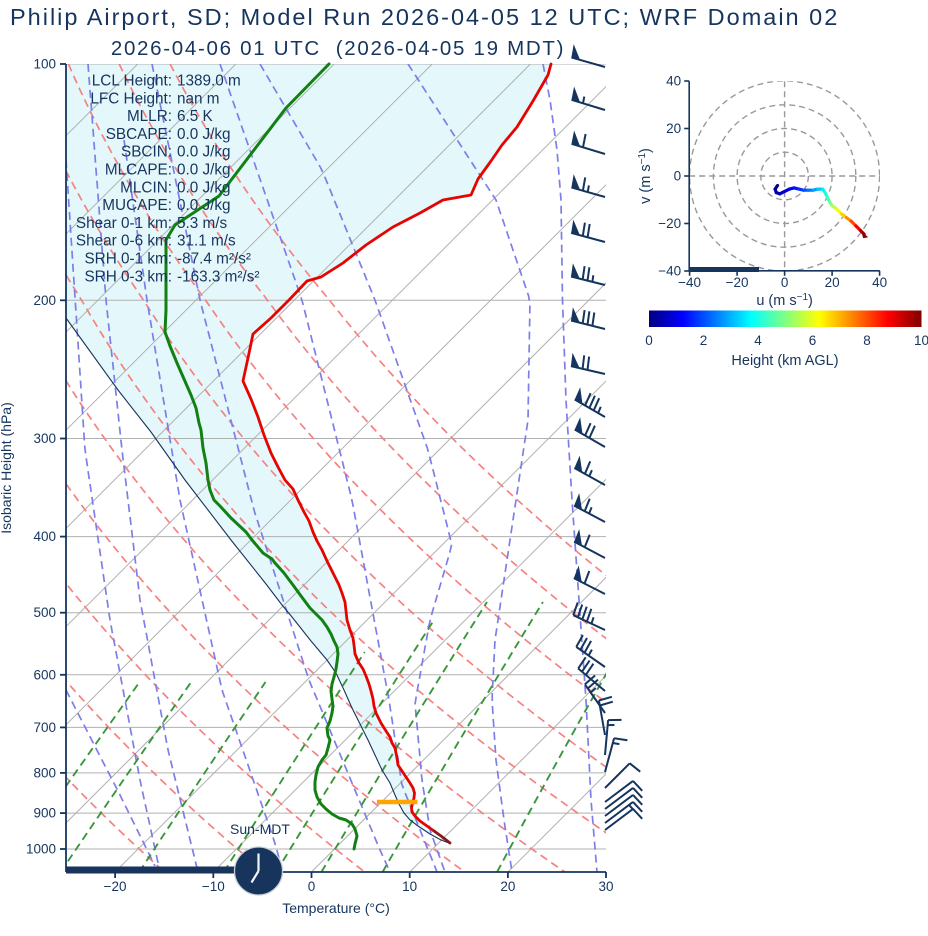 The image size is (928, 936). I want to click on svg-text: nan m, so click(198, 98).